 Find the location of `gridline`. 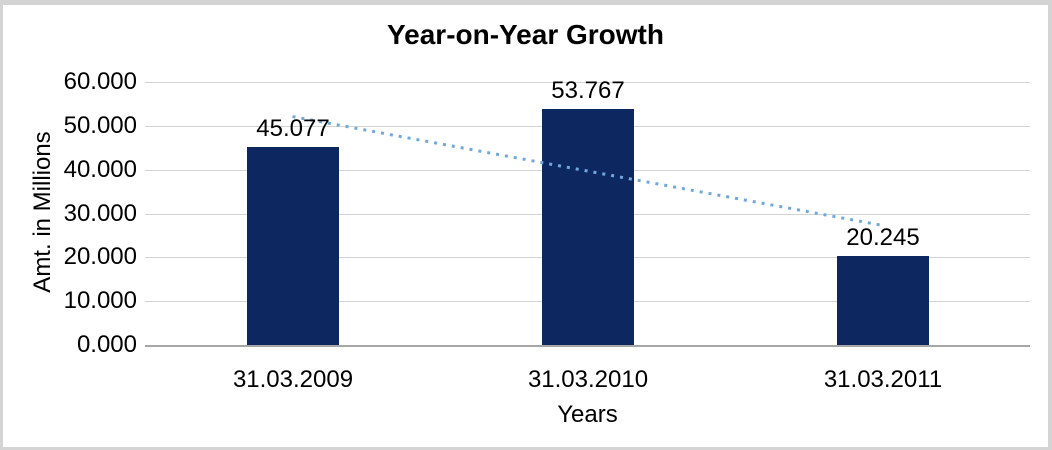

gridline is located at coordinates (587, 82).